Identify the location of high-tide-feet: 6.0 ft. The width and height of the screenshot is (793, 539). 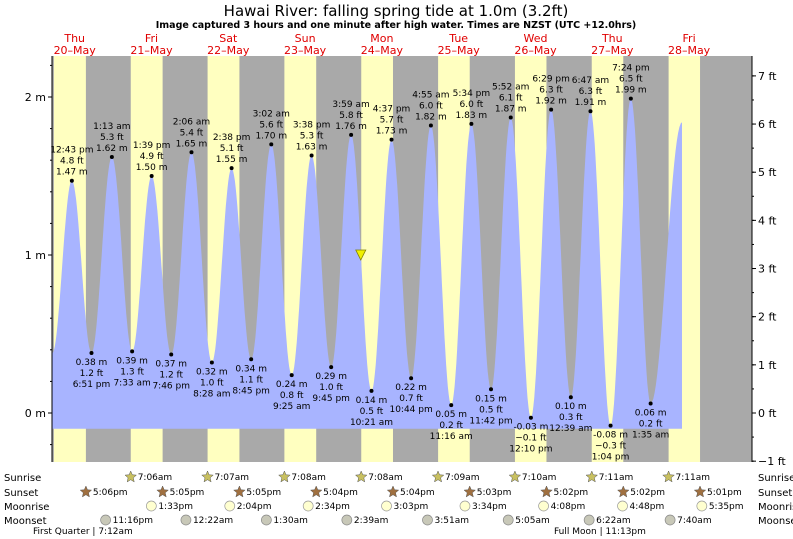
(431, 106).